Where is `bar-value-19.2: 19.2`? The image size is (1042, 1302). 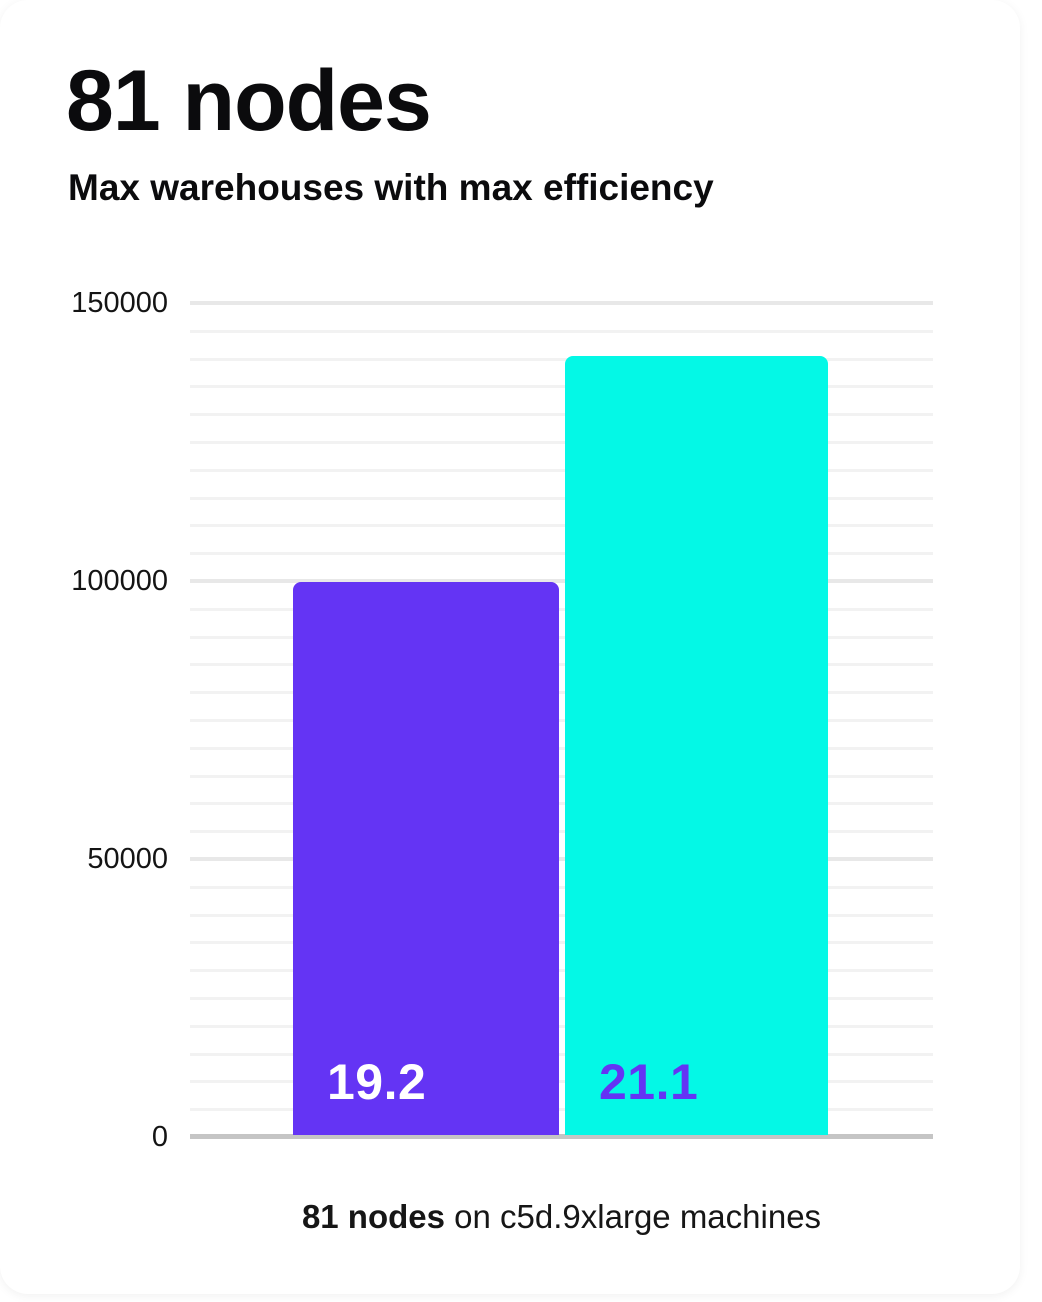
bar-value-19.2: 19.2 is located at coordinates (426, 858).